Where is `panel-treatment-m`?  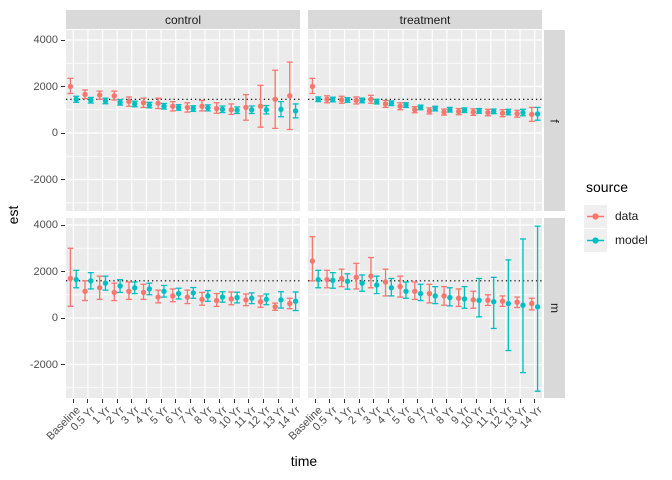
panel-treatment-m is located at coordinates (425, 308).